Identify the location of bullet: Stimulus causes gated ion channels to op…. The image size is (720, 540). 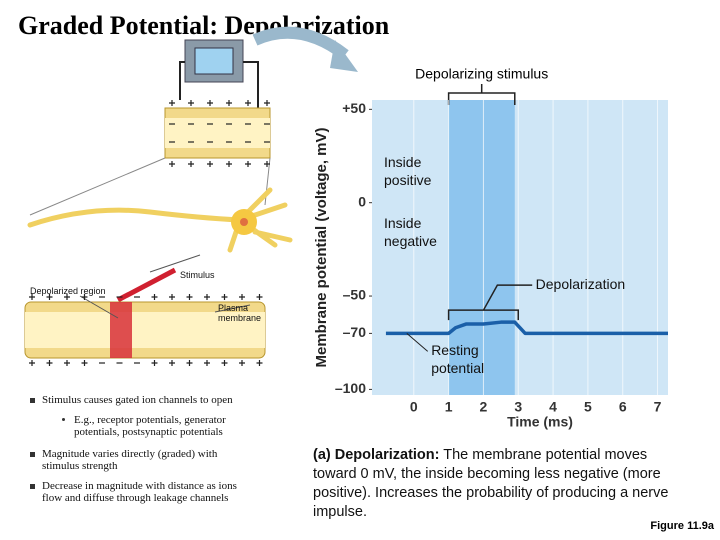
(137, 400).